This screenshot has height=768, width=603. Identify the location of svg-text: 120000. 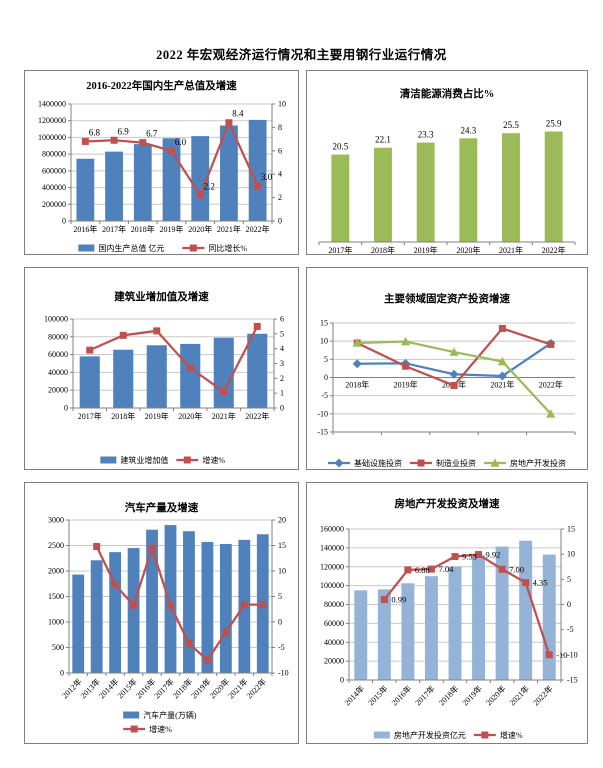
(332, 566).